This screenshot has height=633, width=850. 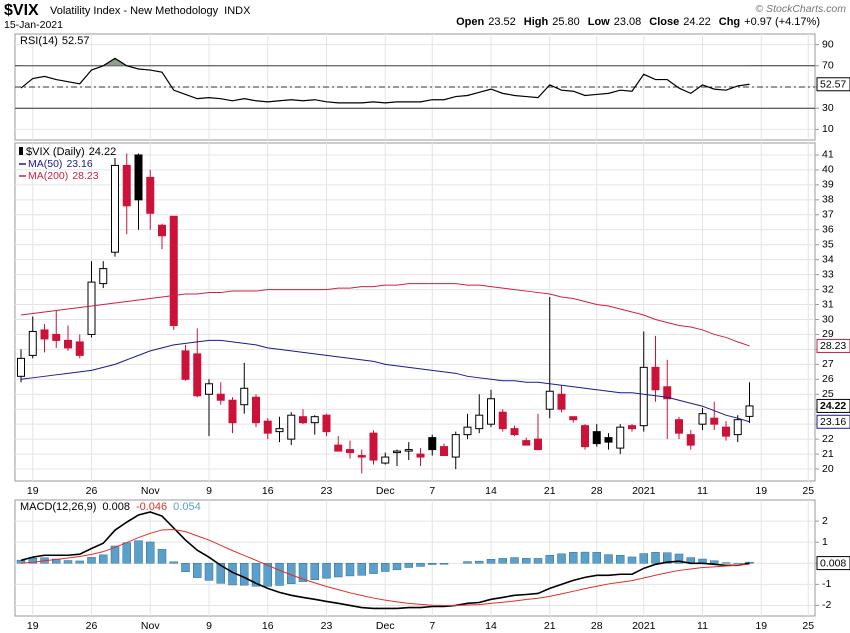 What do you see at coordinates (76, 41) in the screenshot?
I see `legend-value: 52.57` at bounding box center [76, 41].